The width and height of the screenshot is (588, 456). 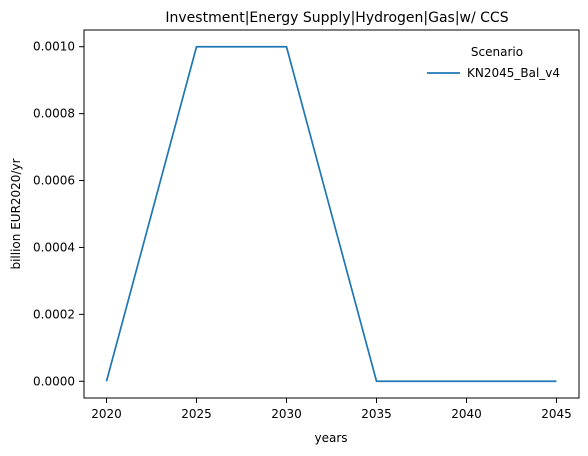 What do you see at coordinates (497, 52) in the screenshot?
I see `legend-title: Scenario` at bounding box center [497, 52].